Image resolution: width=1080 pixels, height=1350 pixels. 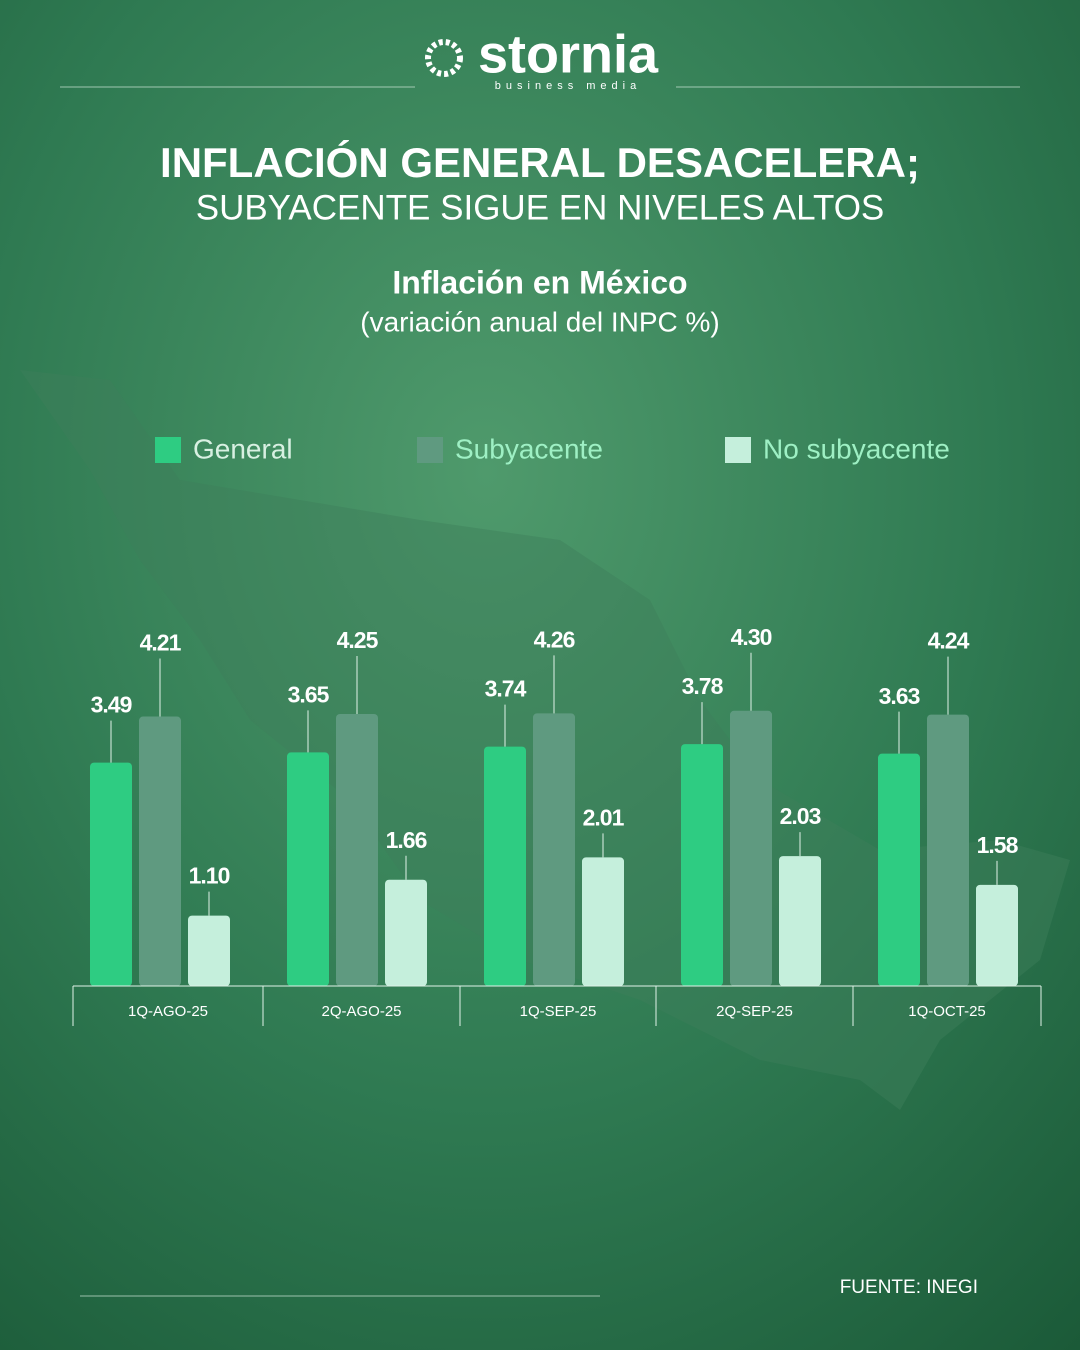 What do you see at coordinates (568, 86) in the screenshot?
I see `brand-tagline: business media` at bounding box center [568, 86].